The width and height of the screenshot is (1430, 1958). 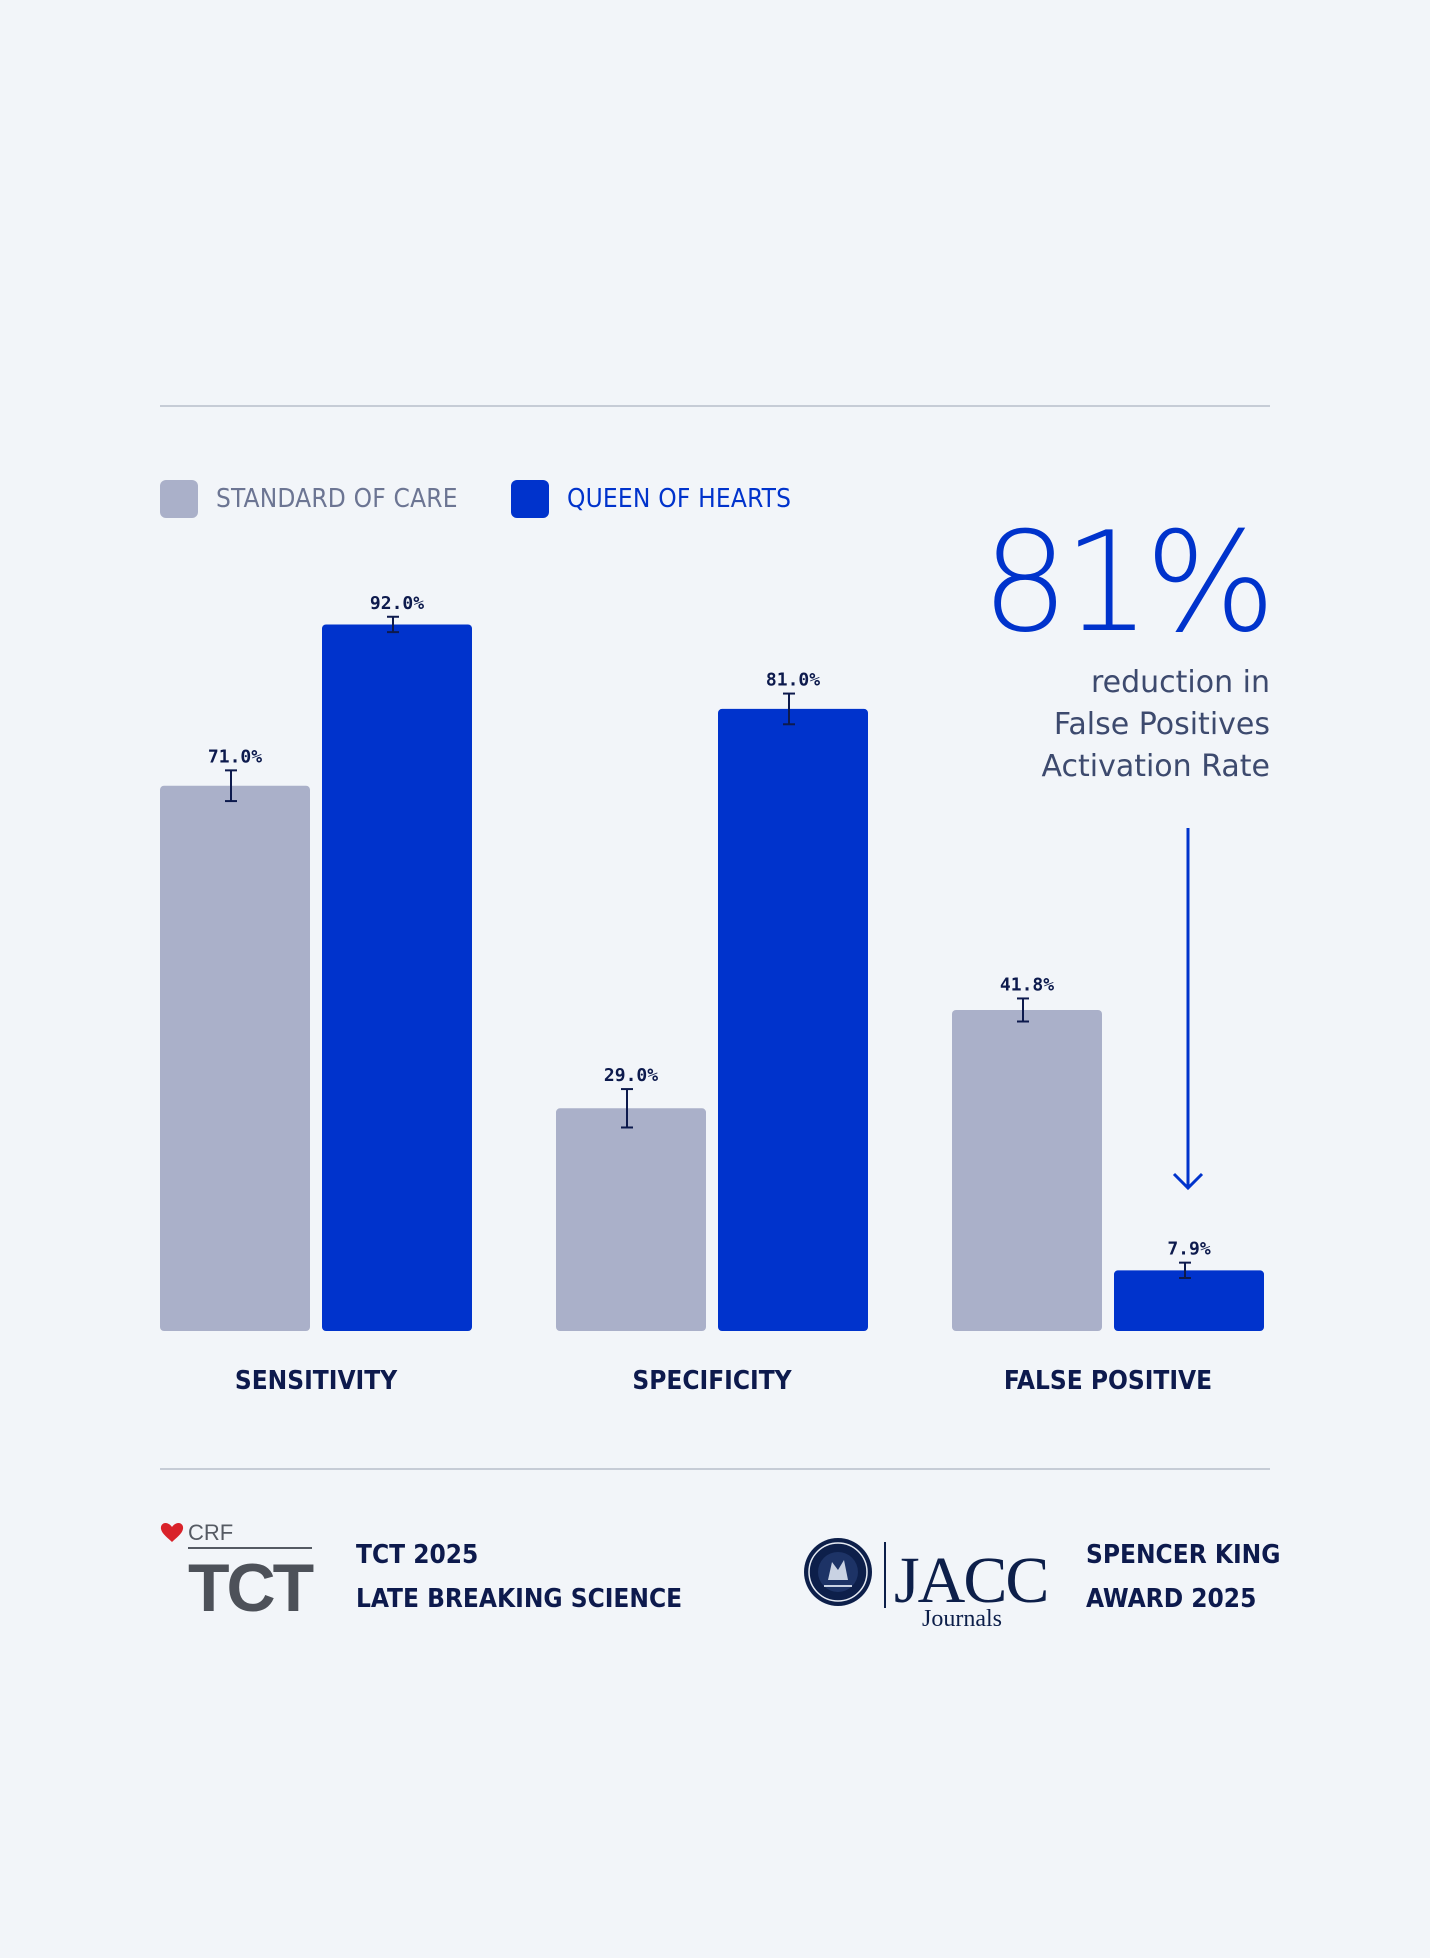 What do you see at coordinates (1189, 1249) in the screenshot?
I see `data-label: 7.9%` at bounding box center [1189, 1249].